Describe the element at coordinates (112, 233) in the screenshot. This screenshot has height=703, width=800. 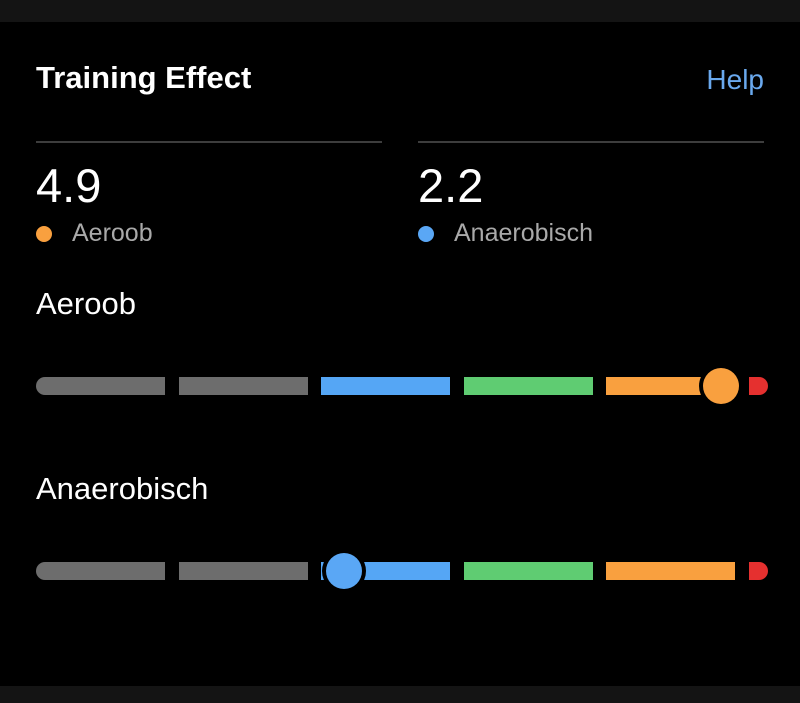
I see `aerobic-label: Aeroob` at that location.